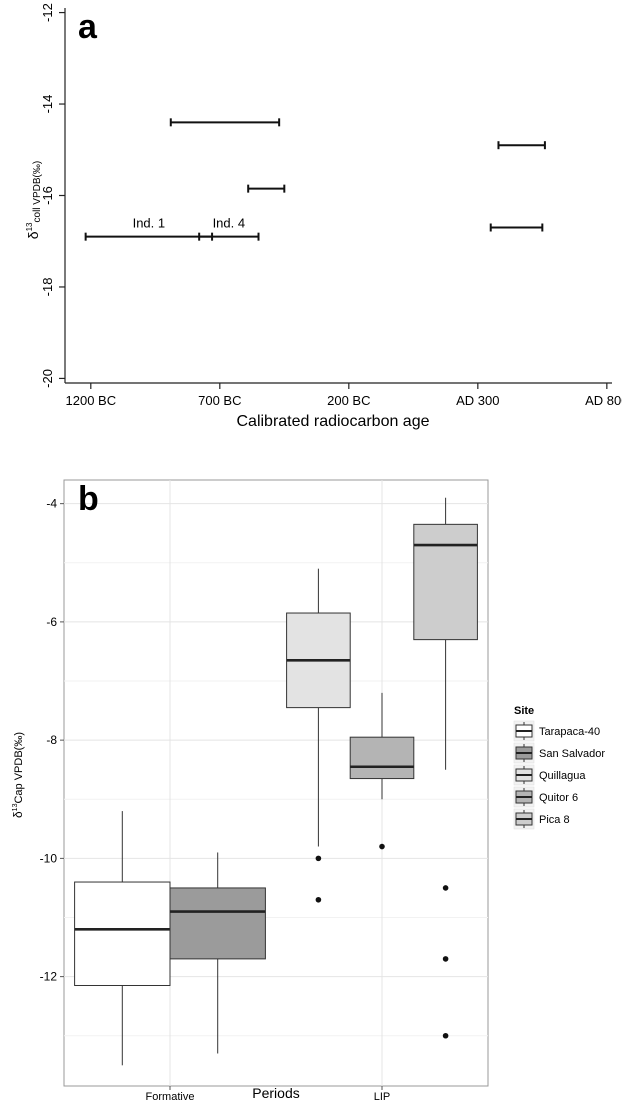  Describe the element at coordinates (47, 12) in the screenshot. I see `panel-a-y-tick-label: -12` at that location.